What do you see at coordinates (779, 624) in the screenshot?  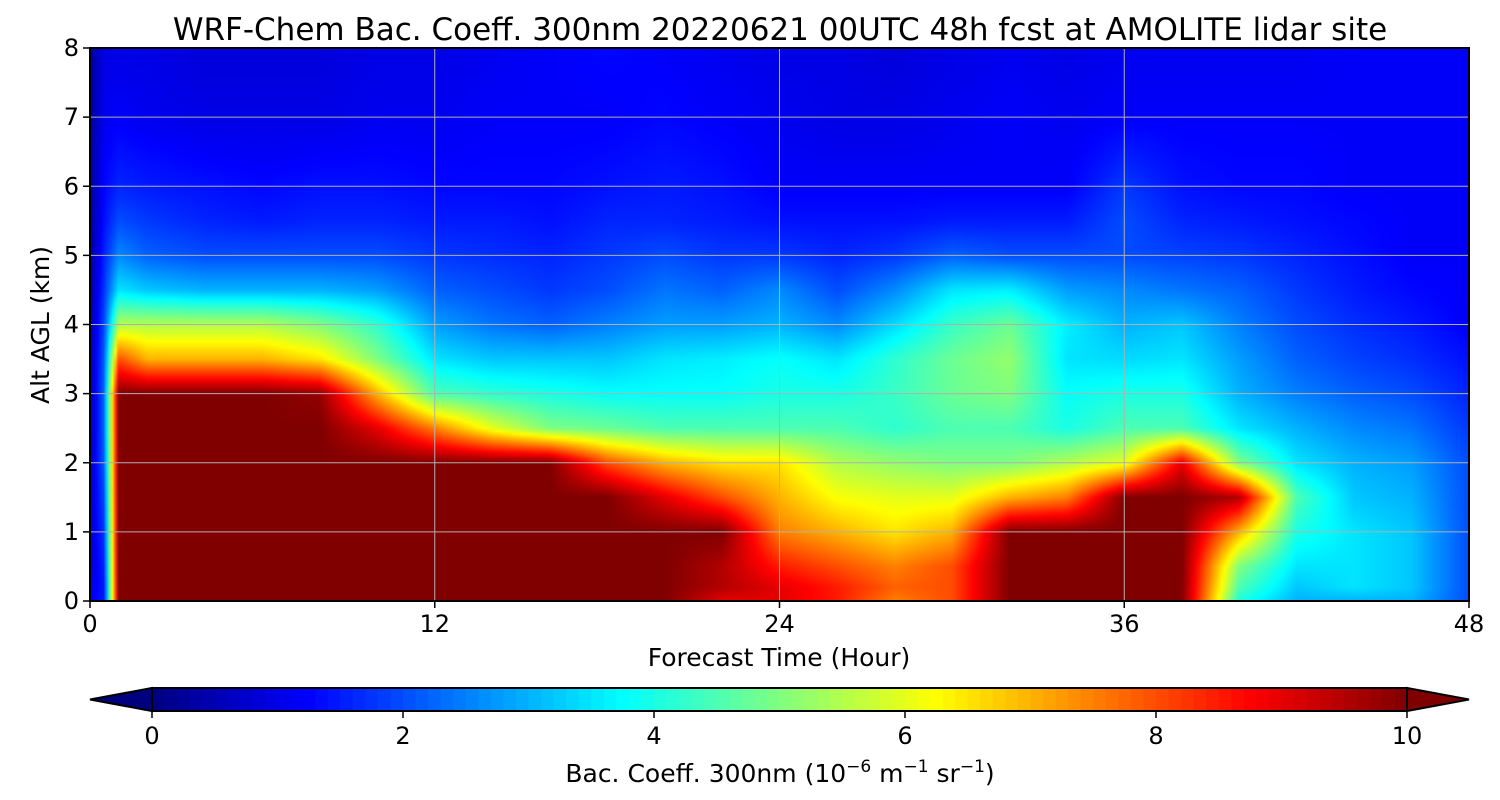 I see `x-tick-label: 24` at bounding box center [779, 624].